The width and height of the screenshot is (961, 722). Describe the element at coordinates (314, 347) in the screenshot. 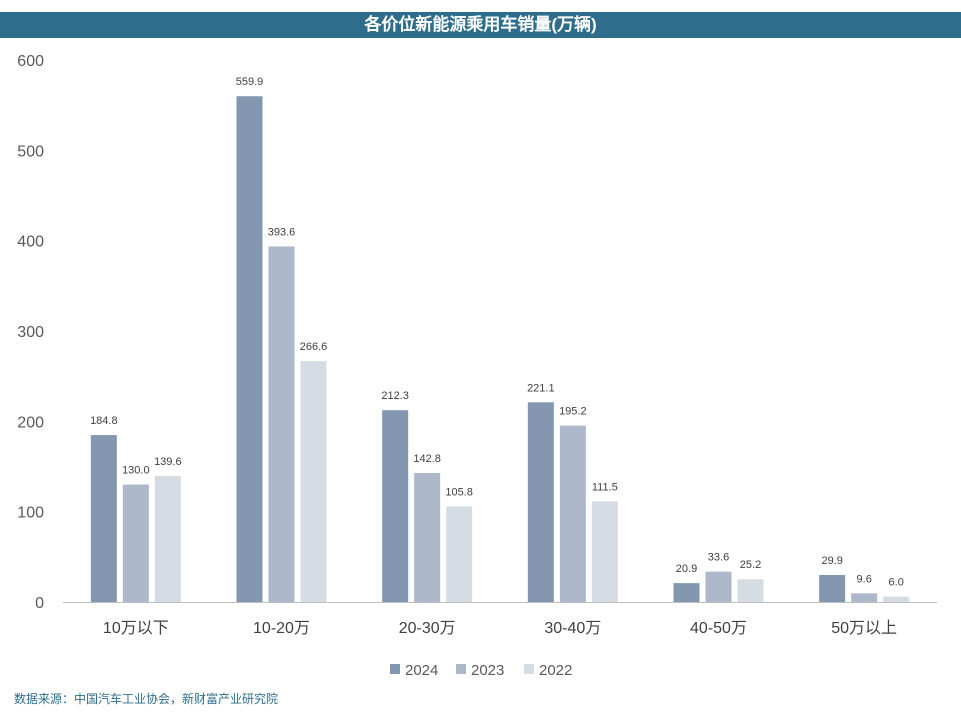

I see `data-label: 266.6` at that location.